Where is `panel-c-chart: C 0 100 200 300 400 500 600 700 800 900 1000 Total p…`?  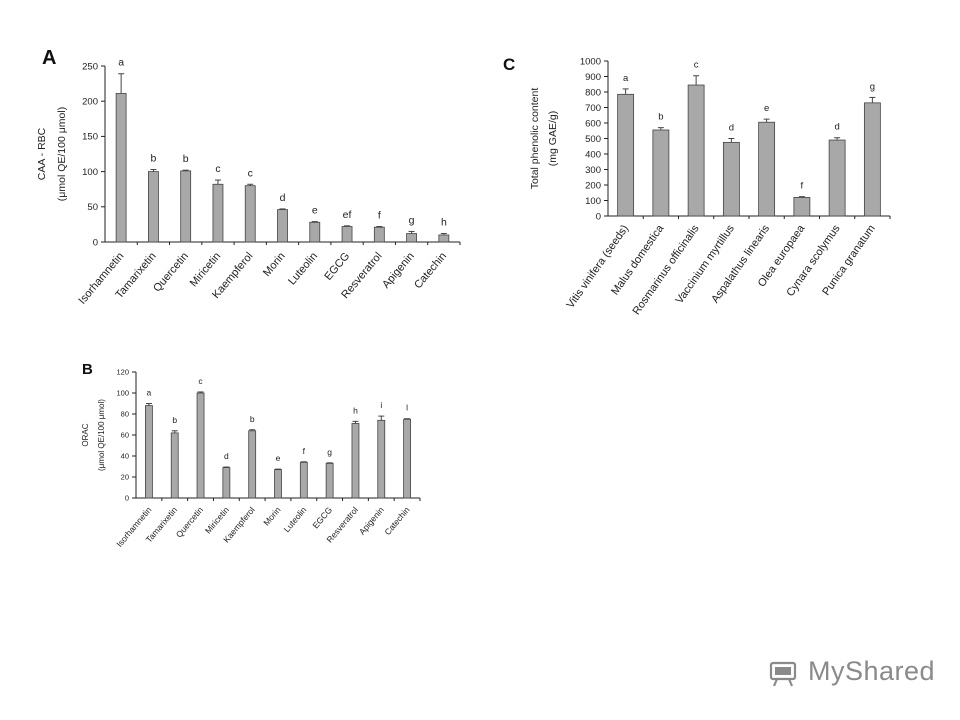
panel-c-chart: C 0 100 200 300 400 500 600 700 800 900 1000 Total p… is located at coordinates (697, 186).